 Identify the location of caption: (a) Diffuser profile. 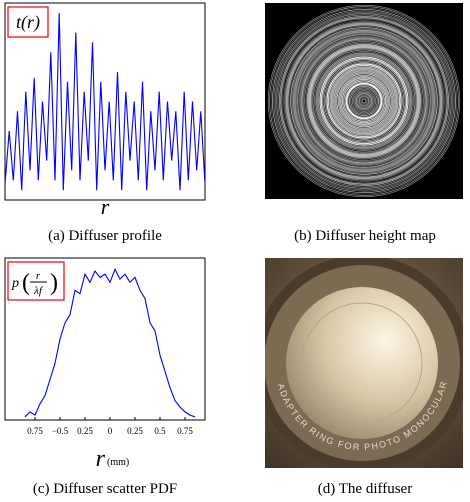
(105, 236).